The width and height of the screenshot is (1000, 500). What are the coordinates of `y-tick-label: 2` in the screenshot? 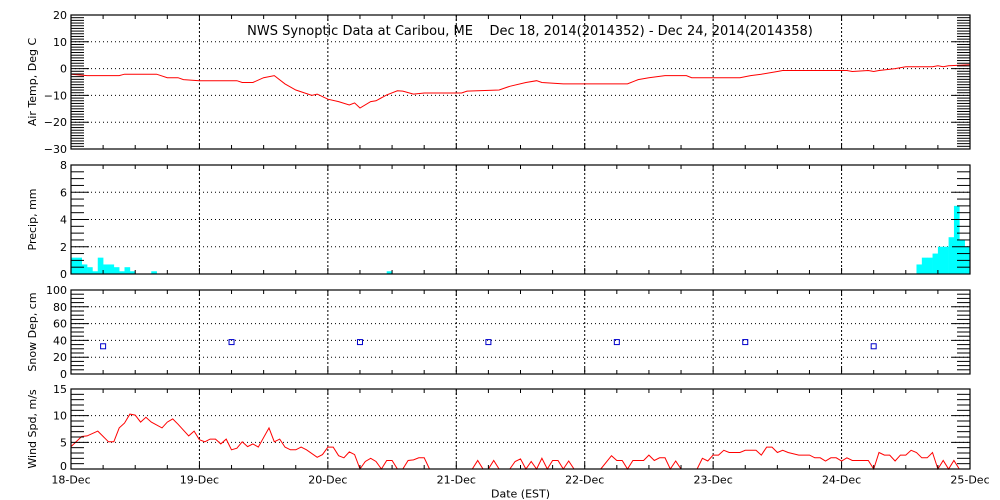 It's located at (63, 247).